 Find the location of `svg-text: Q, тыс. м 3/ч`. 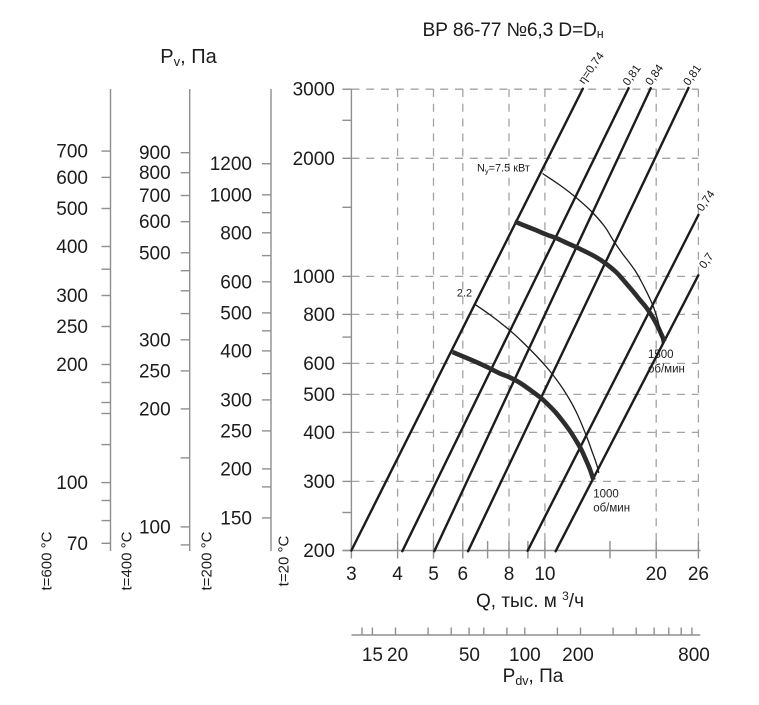

svg-text: Q, тыс. м 3/ч is located at coordinates (530, 600).